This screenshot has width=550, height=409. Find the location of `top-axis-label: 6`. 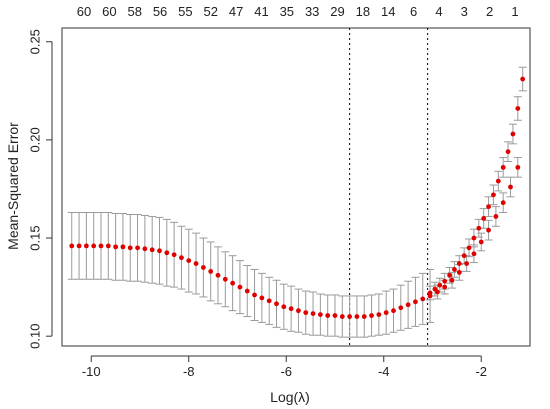

top-axis-label: 6 is located at coordinates (413, 11).